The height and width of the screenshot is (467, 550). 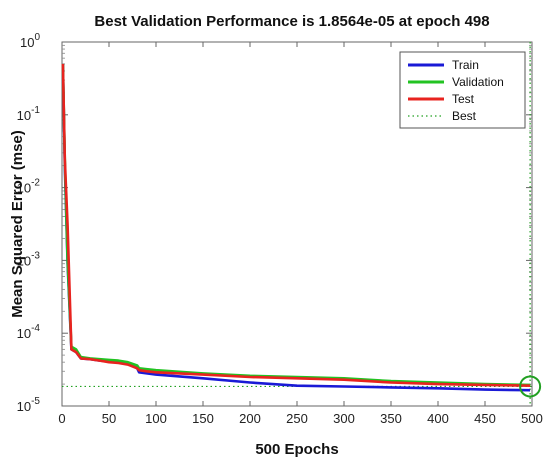 I want to click on x-axis-title: 500 Epochs, so click(x=296, y=449).